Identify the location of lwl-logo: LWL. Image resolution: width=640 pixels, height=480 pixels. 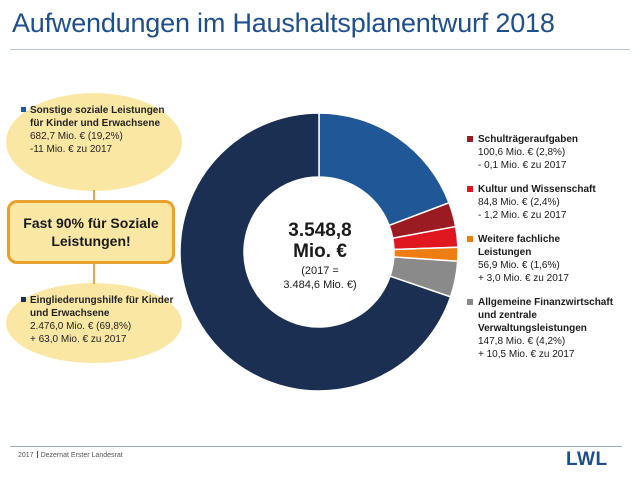
(587, 459).